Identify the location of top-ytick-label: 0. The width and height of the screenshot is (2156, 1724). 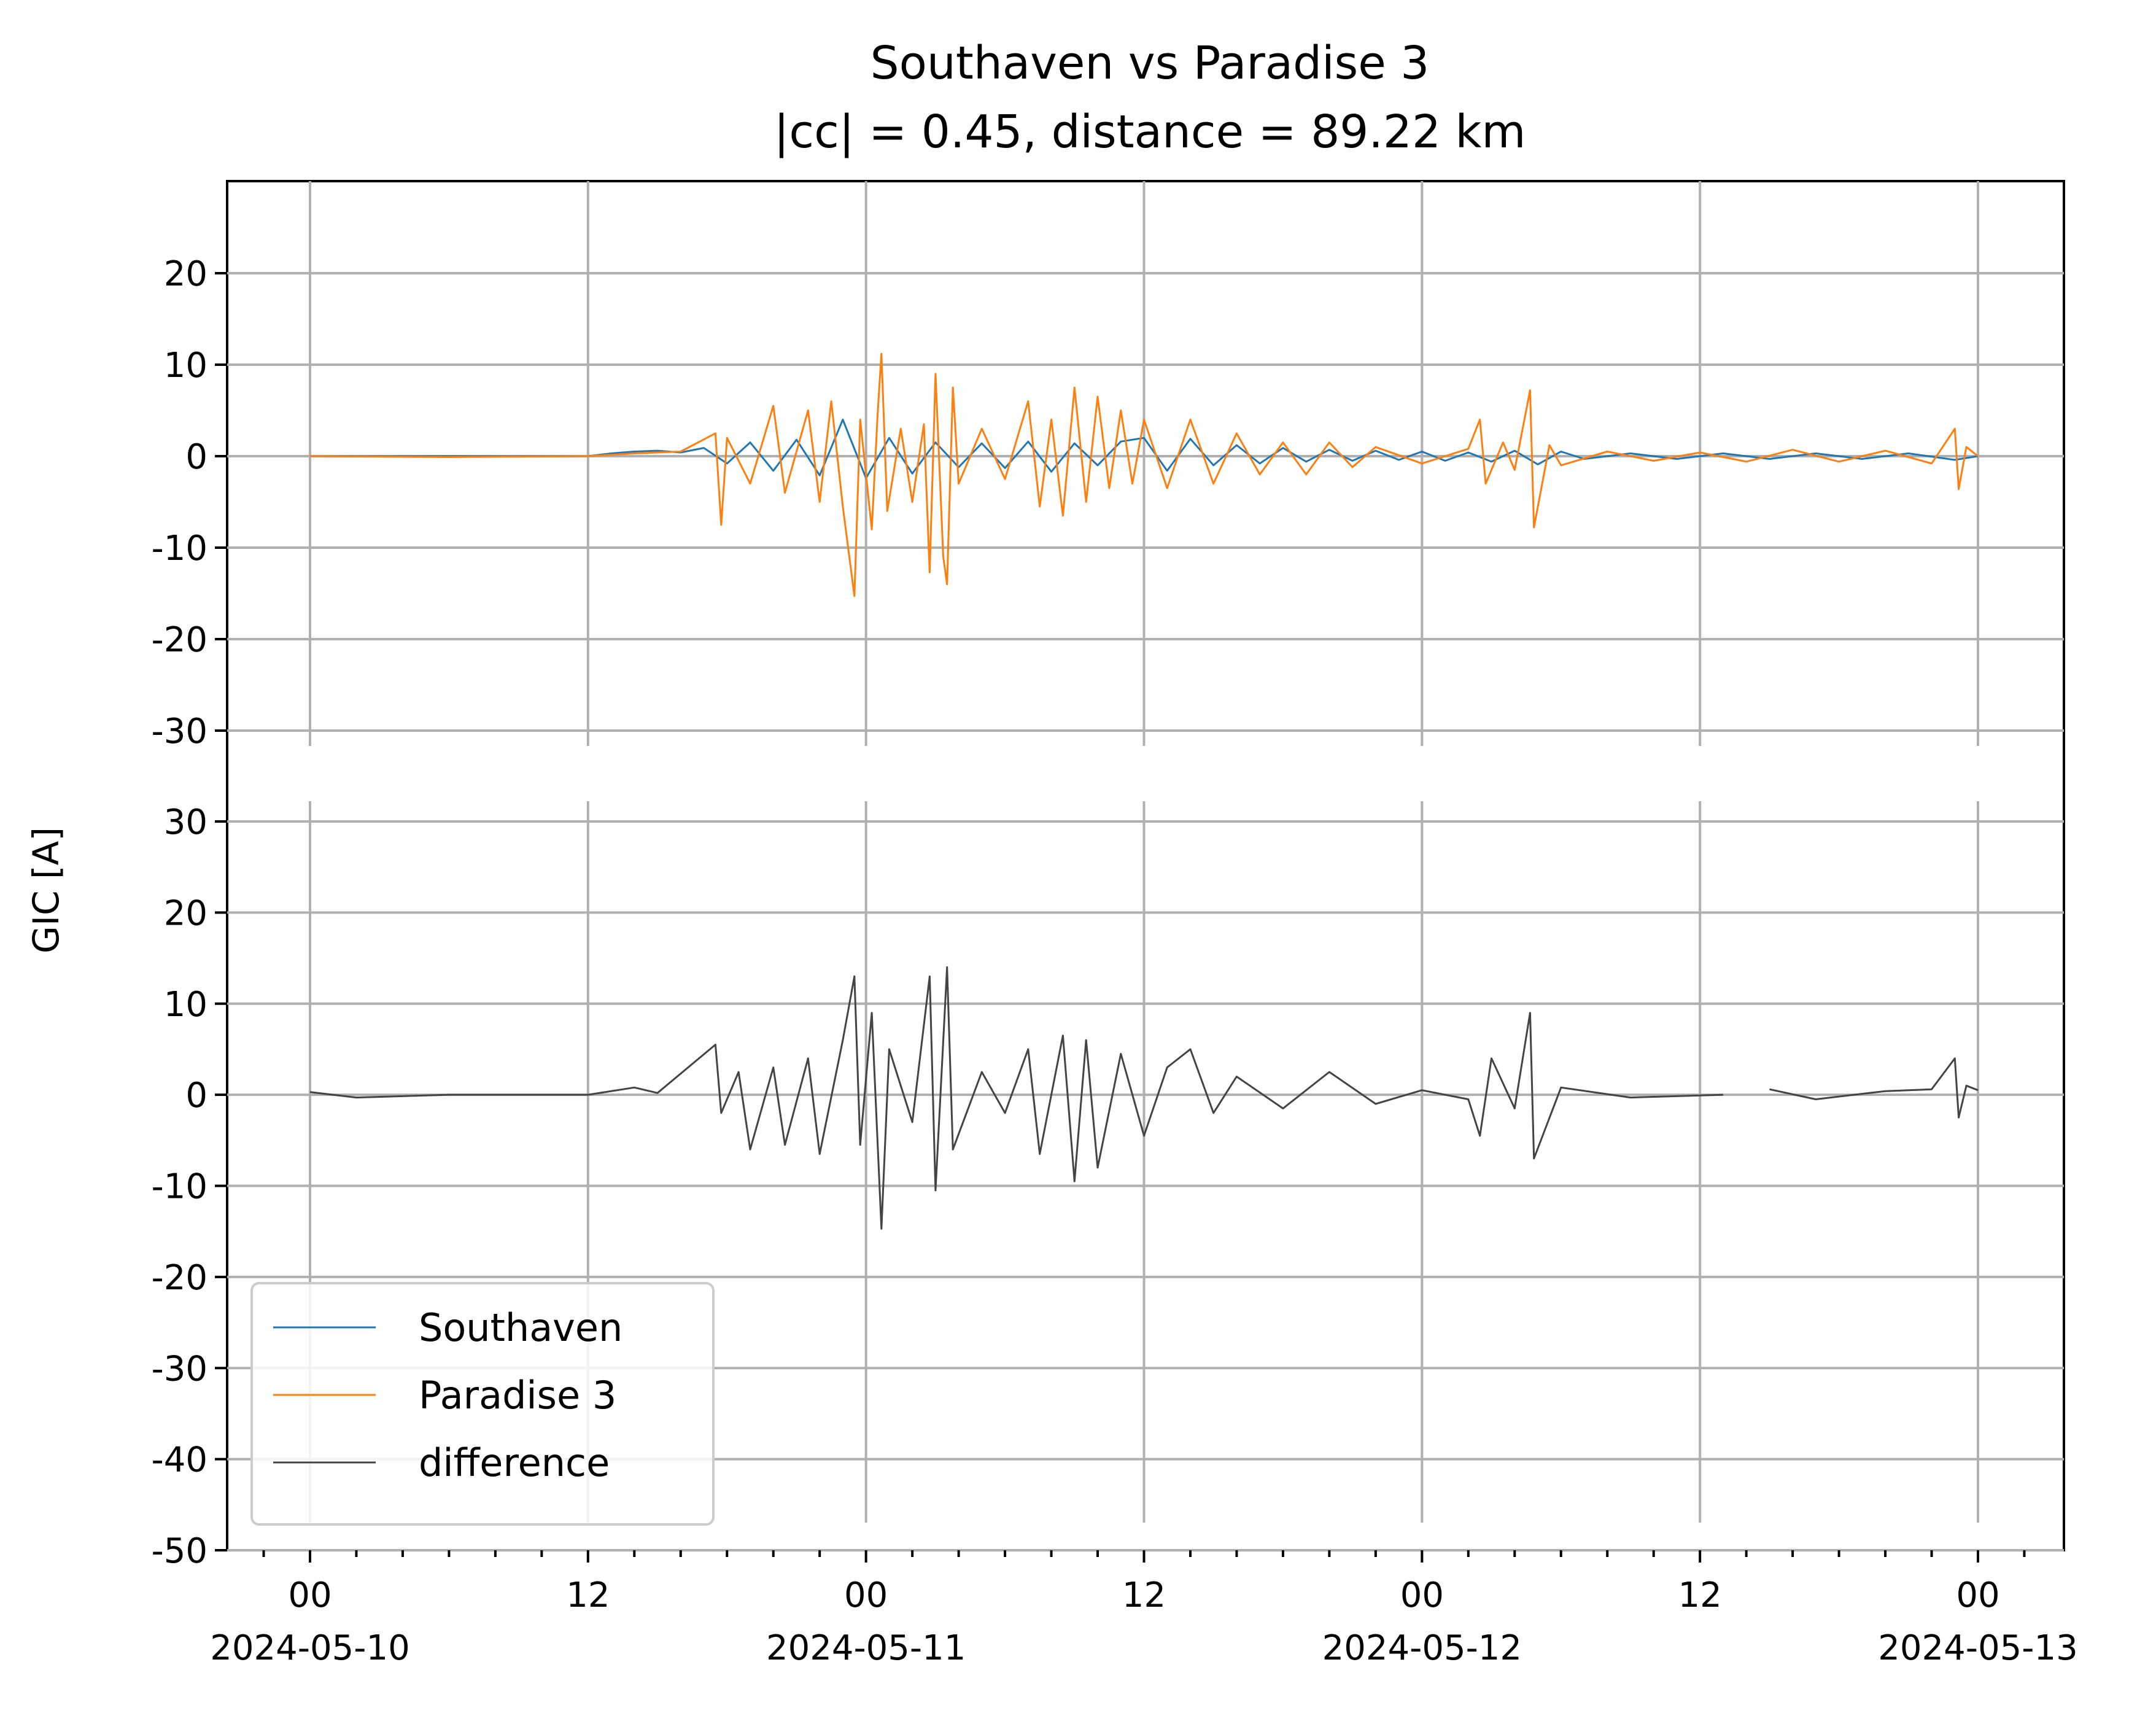
(196, 457).